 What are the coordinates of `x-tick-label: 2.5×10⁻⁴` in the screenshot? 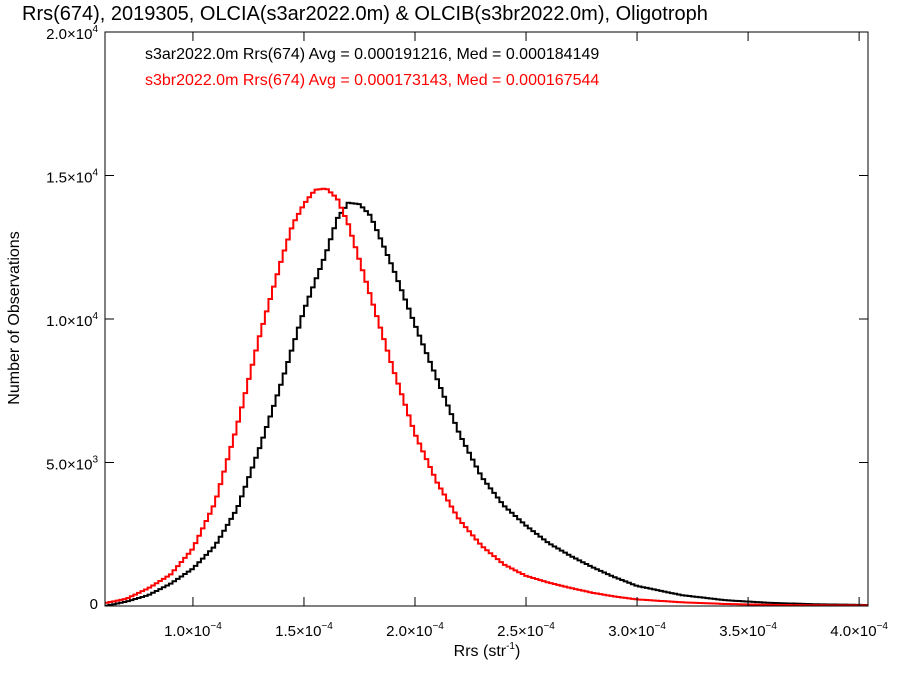 It's located at (526, 630).